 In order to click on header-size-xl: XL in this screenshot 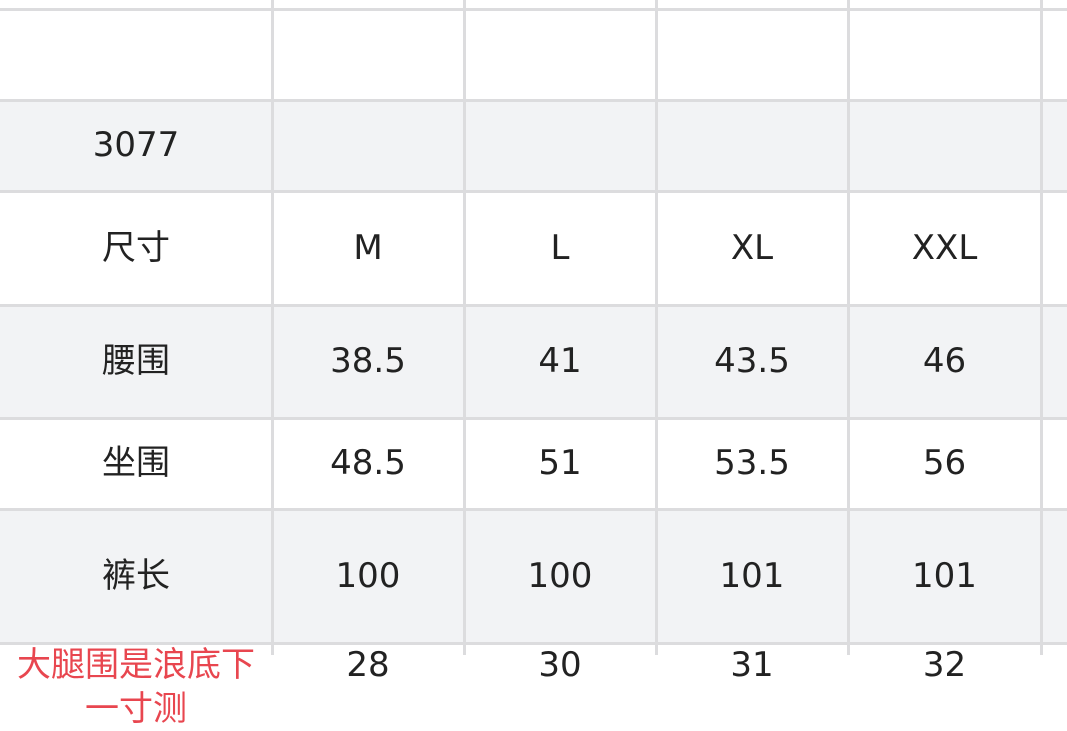, I will do `click(752, 247)`.